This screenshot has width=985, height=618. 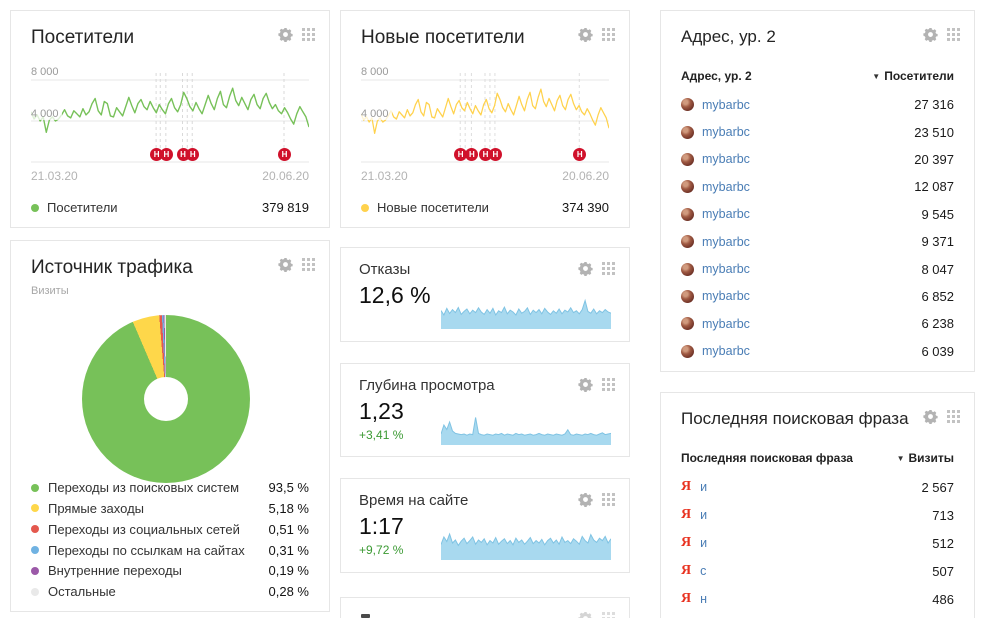 I want to click on widget-title: Последняя поисковая фраза, so click(x=795, y=418).